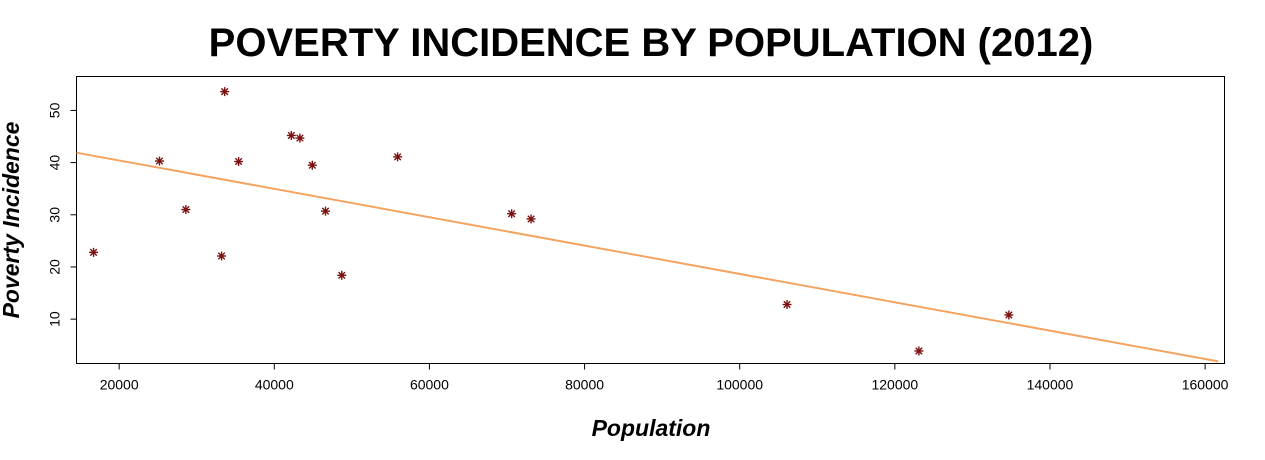  Describe the element at coordinates (651, 428) in the screenshot. I see `x-axis-label: Population` at that location.